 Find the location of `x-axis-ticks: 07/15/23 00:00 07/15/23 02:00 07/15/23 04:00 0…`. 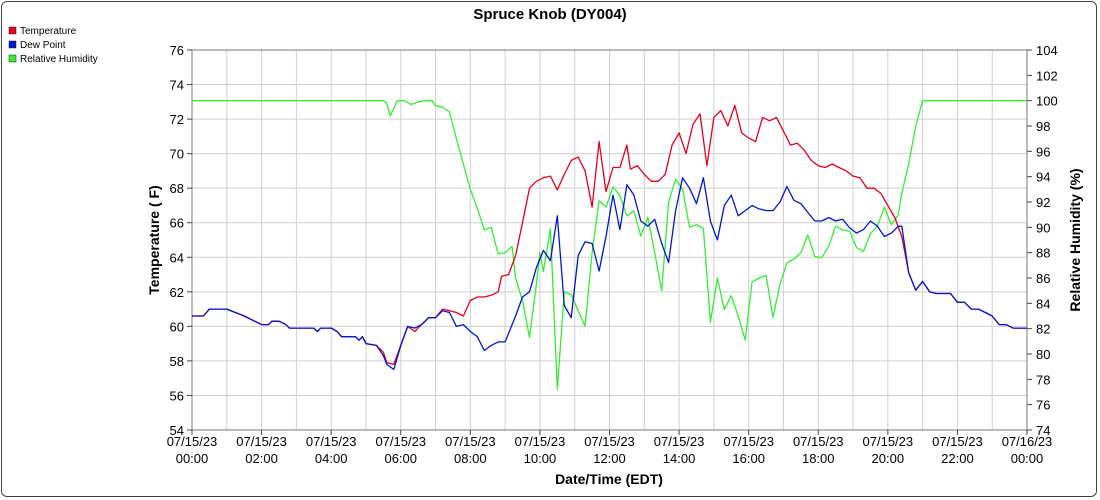

x-axis-ticks: 07/15/23 00:00 07/15/23 02:00 07/15/23 04:00 0… is located at coordinates (610, 448).